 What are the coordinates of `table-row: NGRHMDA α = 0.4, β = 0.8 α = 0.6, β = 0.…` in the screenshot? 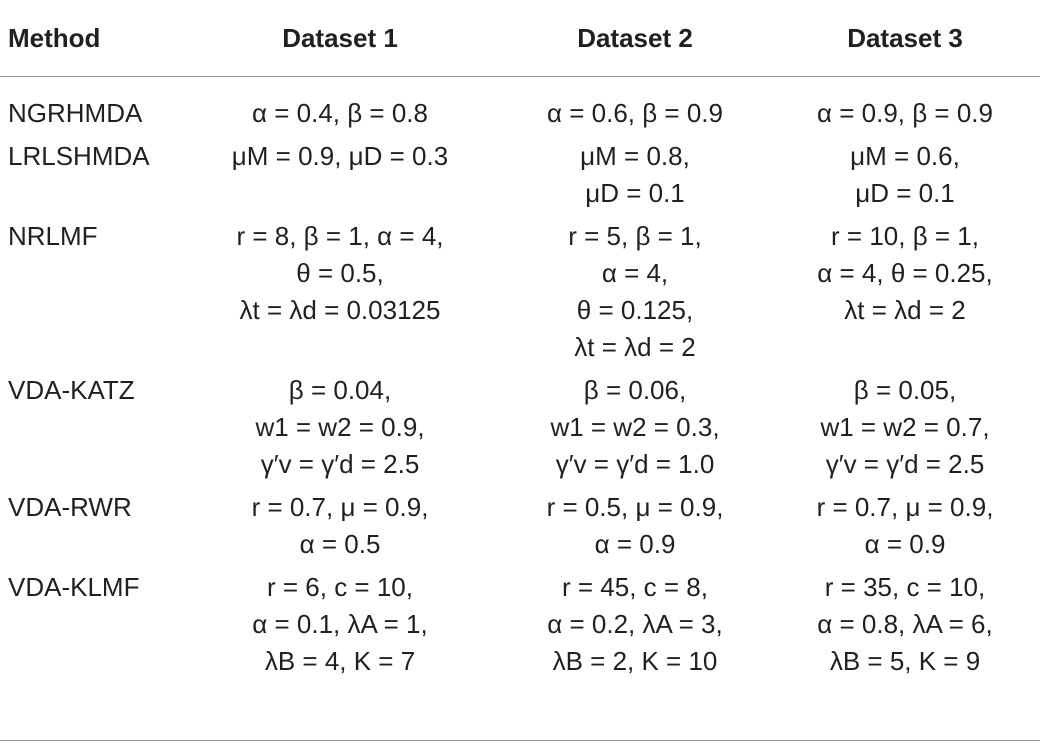 It's located at (520, 108).